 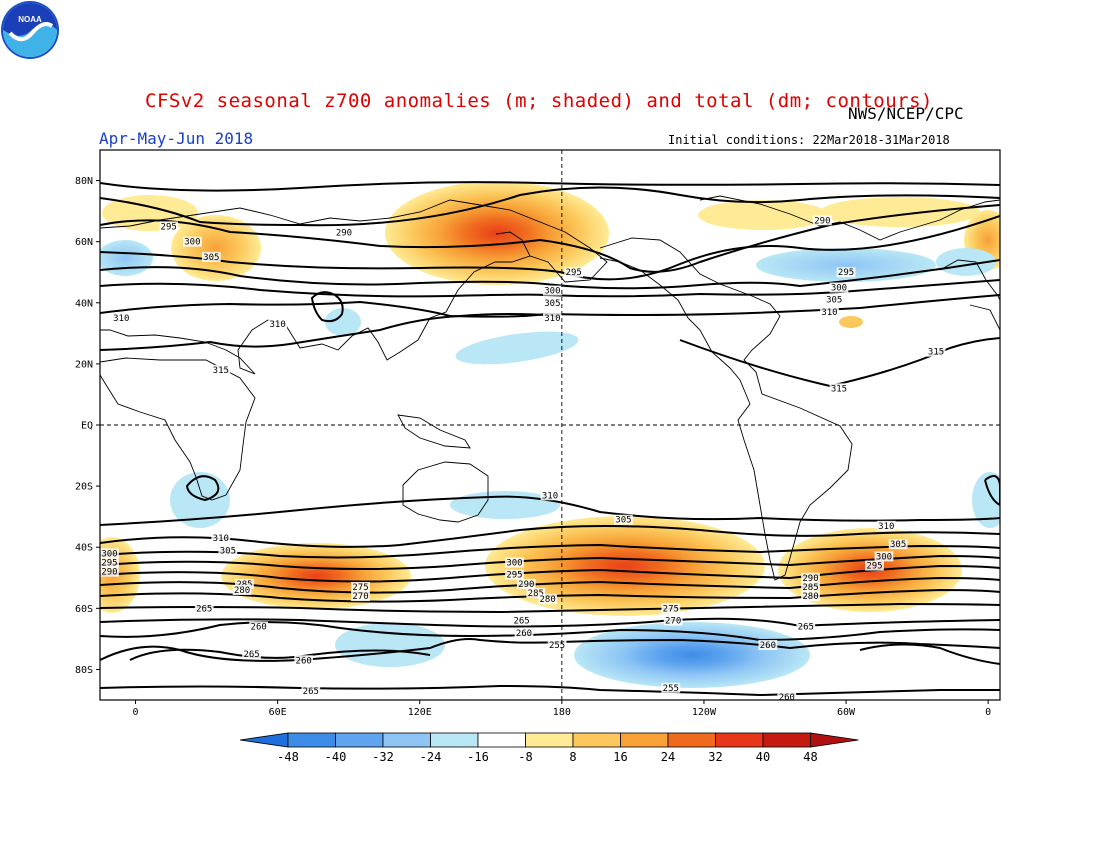 I want to click on lon-tick-label: 180, so click(x=562, y=712).